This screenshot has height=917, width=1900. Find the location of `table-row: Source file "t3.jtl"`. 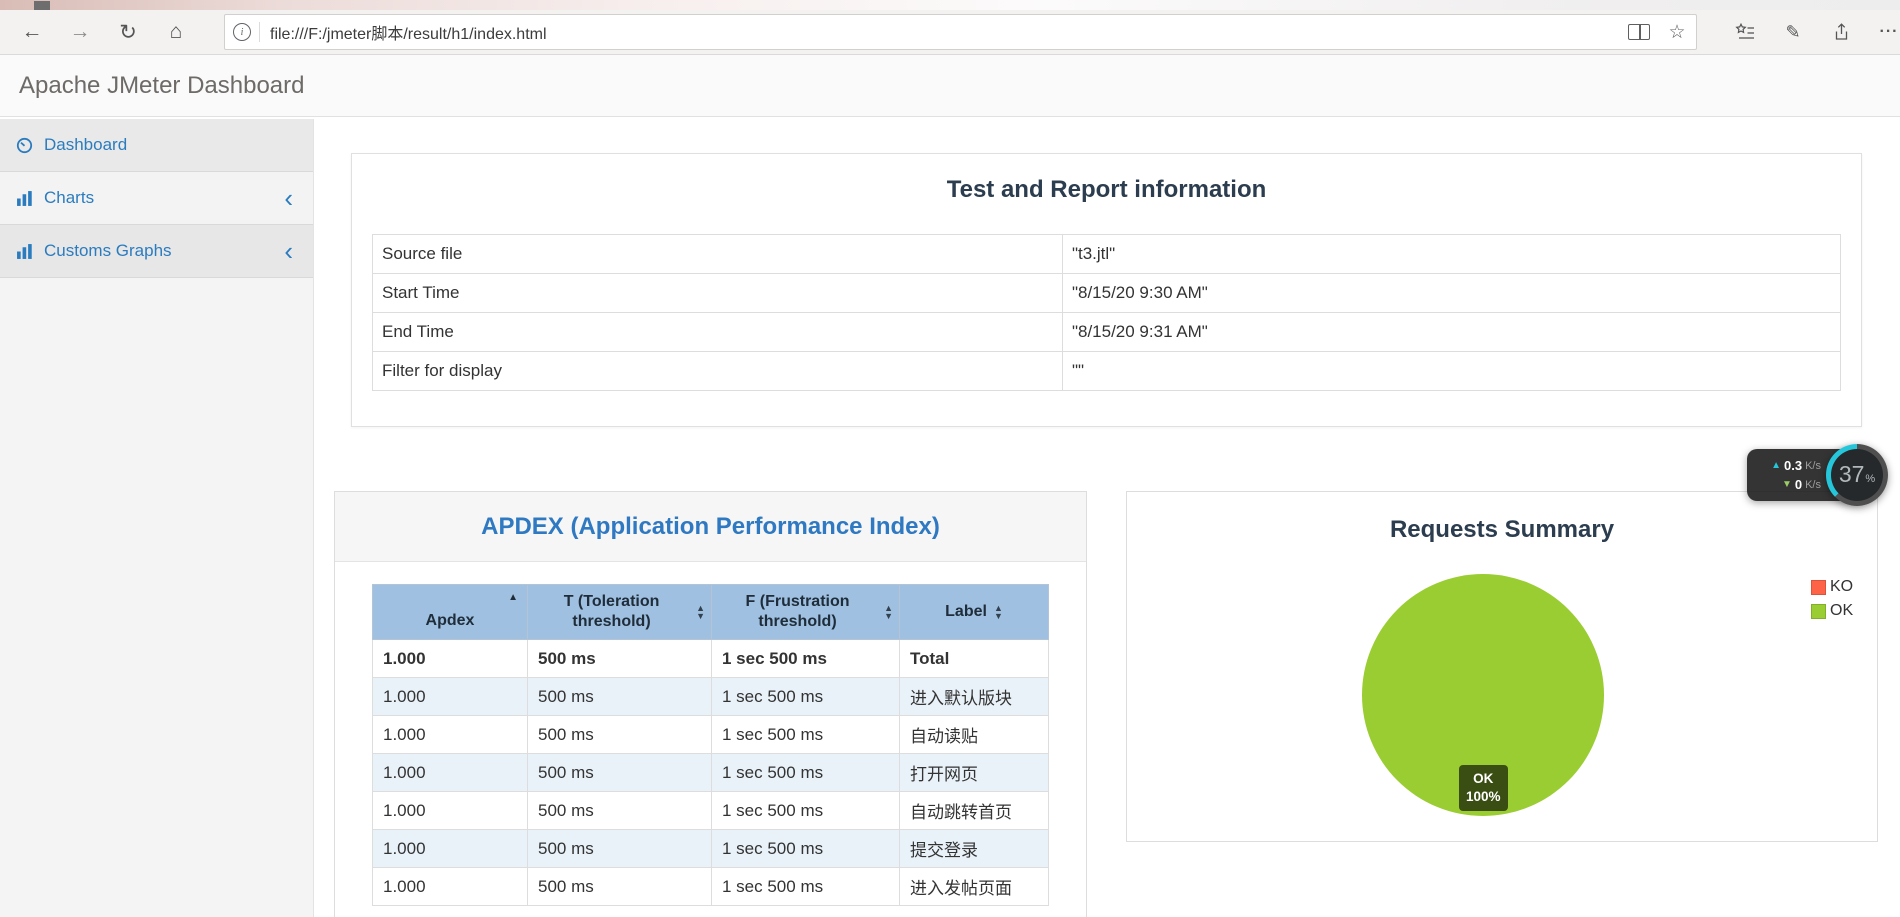

table-row: Source file "t3.jtl" is located at coordinates (1107, 254).